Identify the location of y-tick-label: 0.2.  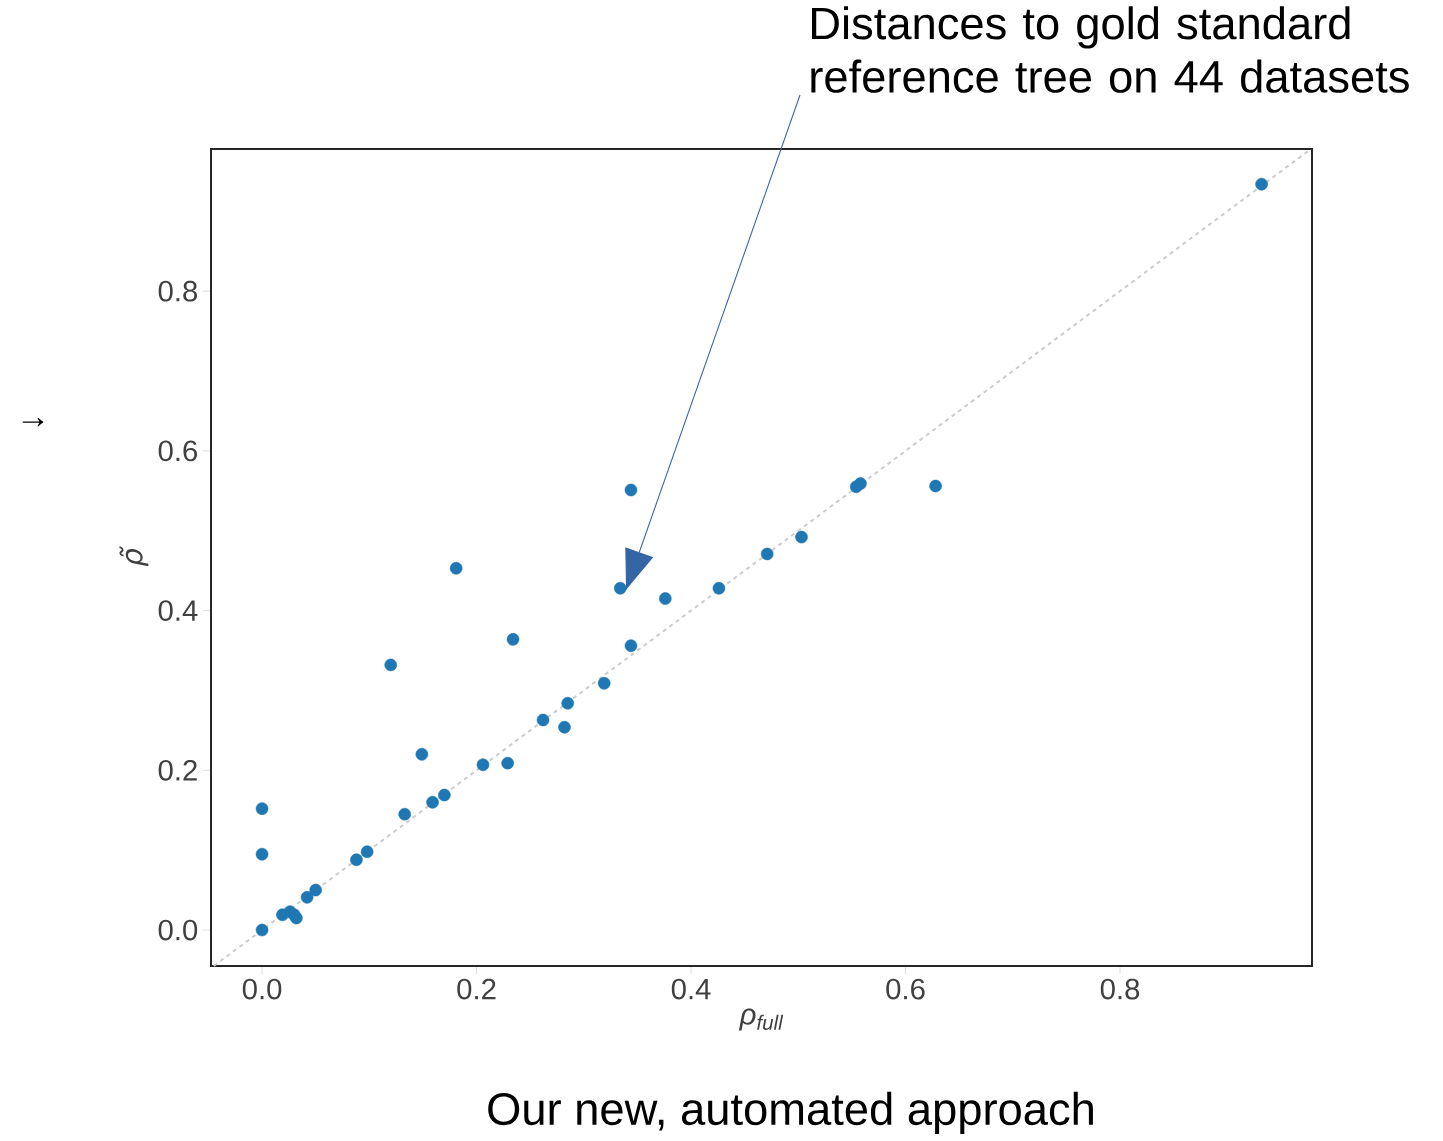
(177, 770).